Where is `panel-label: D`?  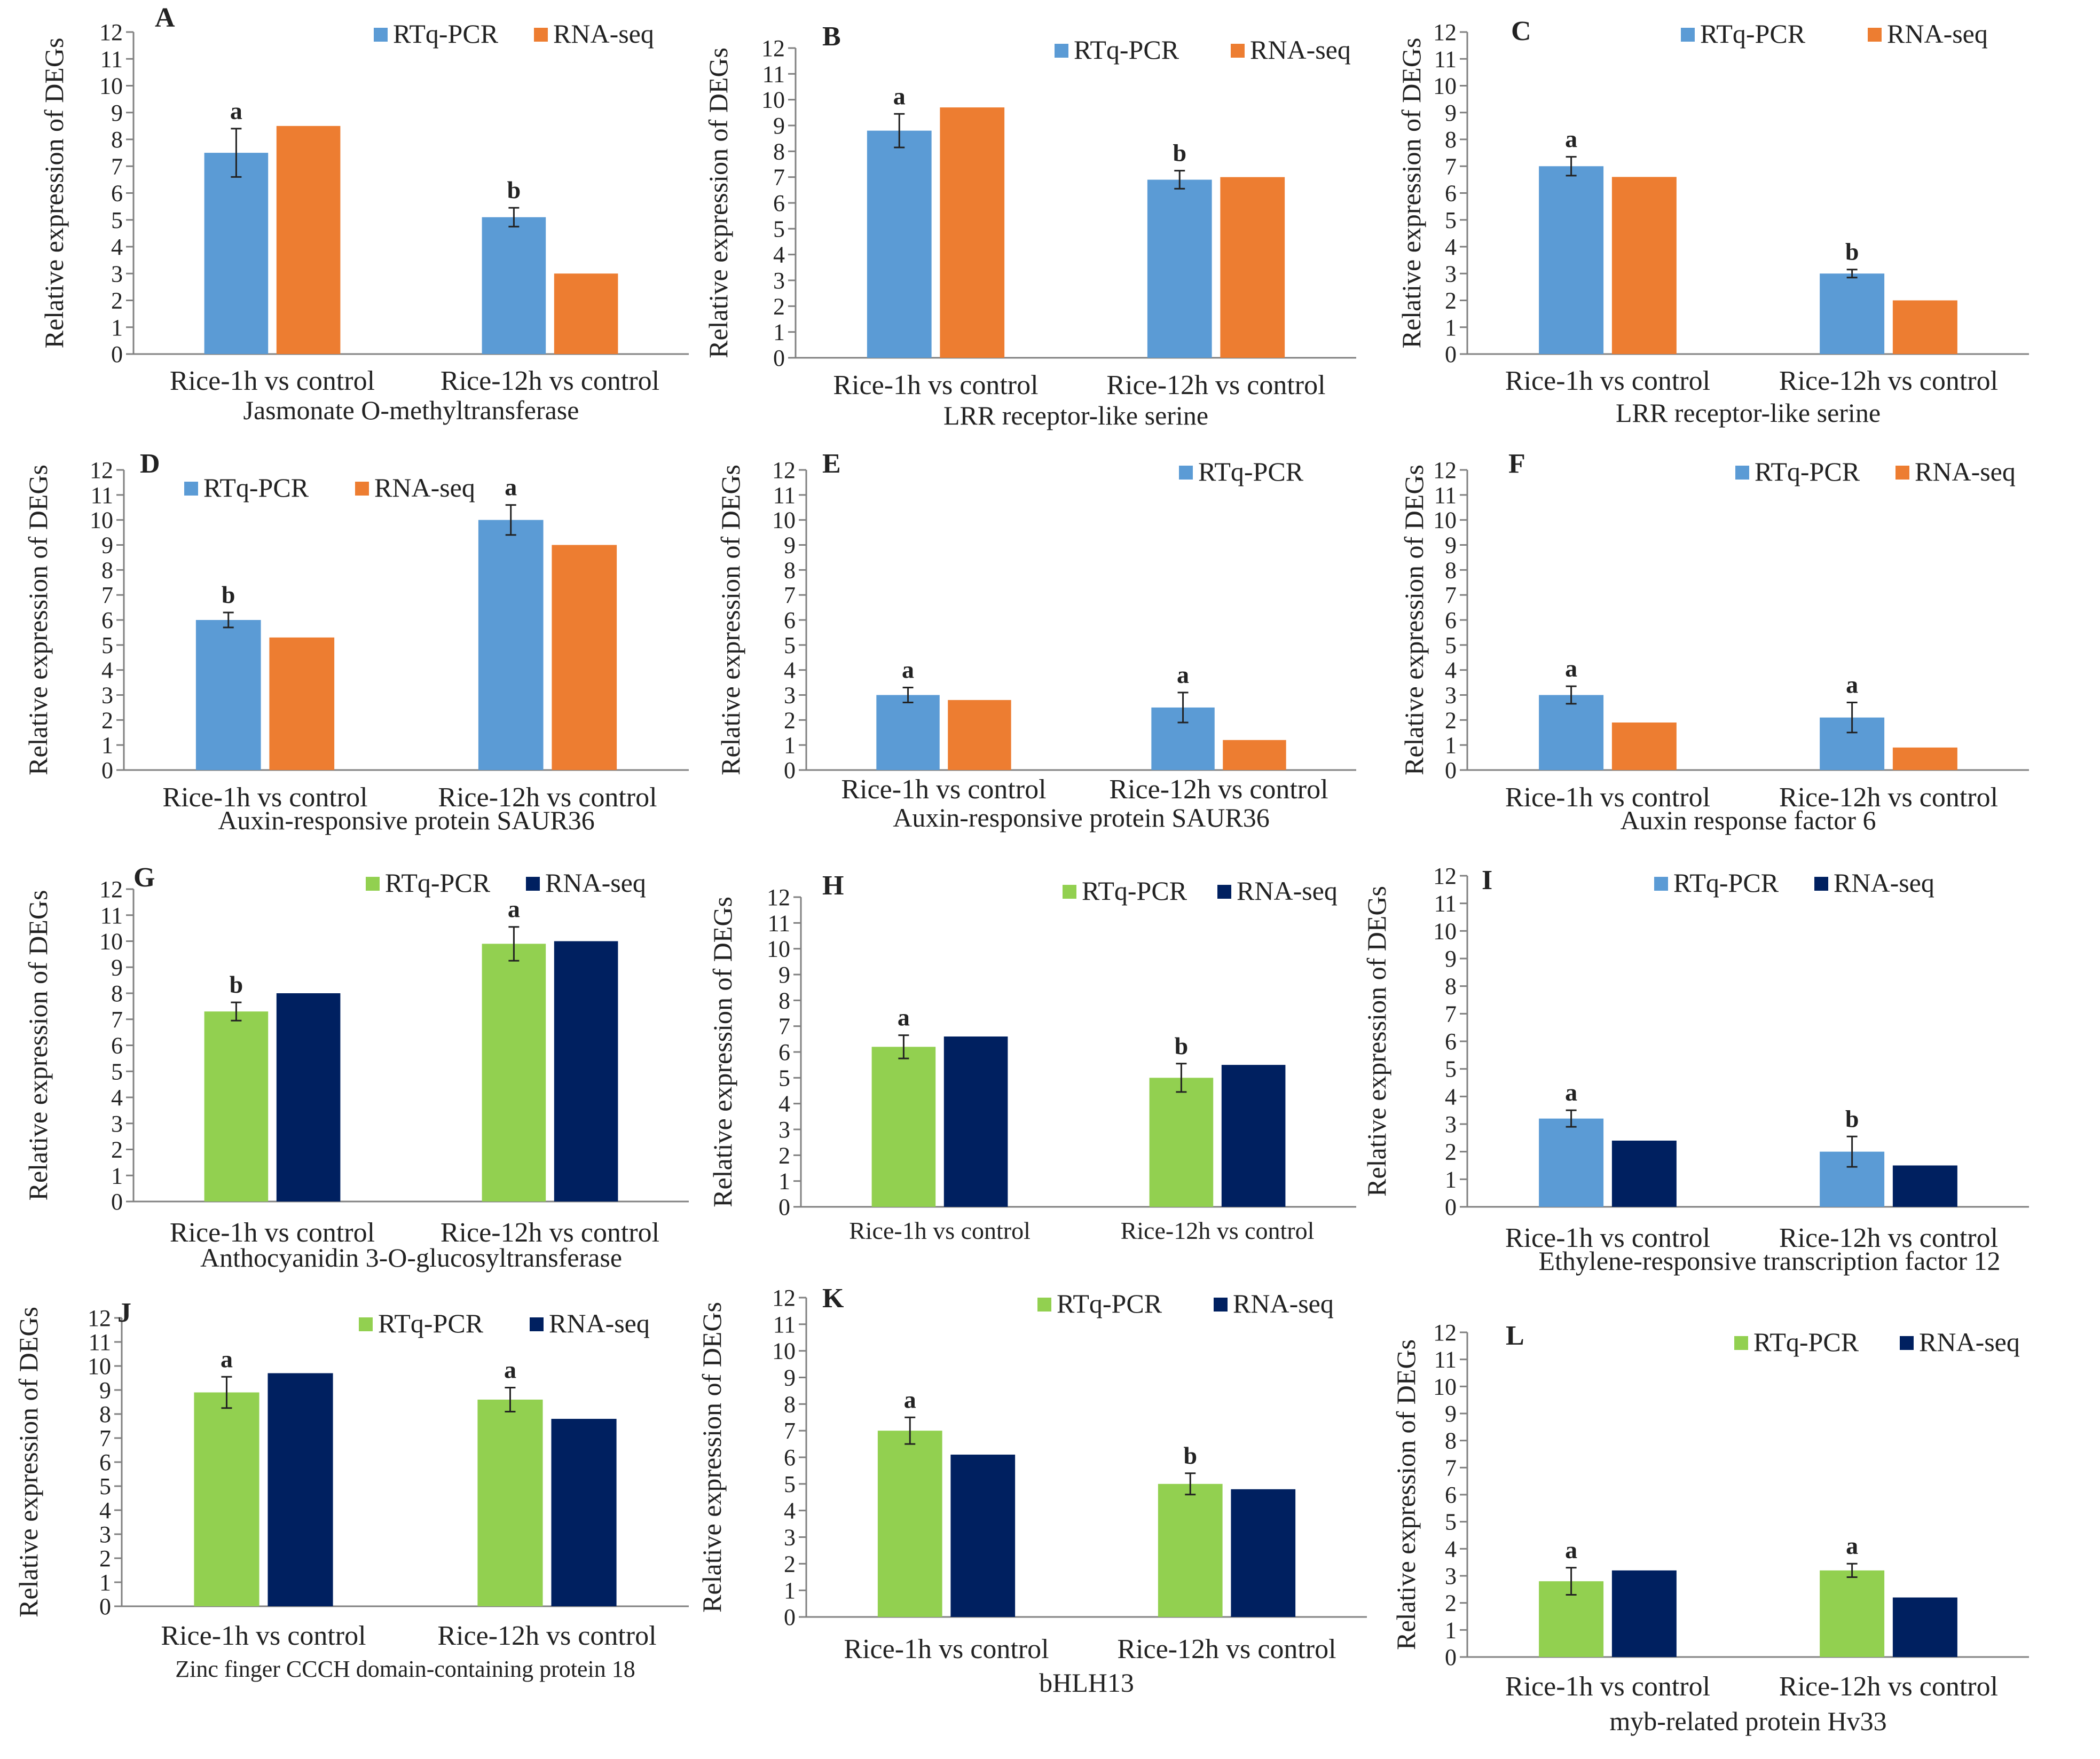
panel-label: D is located at coordinates (150, 464).